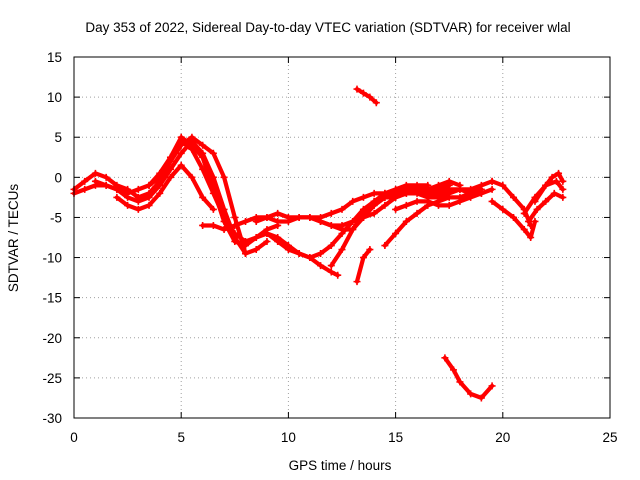 The width and height of the screenshot is (640, 480). What do you see at coordinates (54, 97) in the screenshot?
I see `y-tick-label: 10` at bounding box center [54, 97].